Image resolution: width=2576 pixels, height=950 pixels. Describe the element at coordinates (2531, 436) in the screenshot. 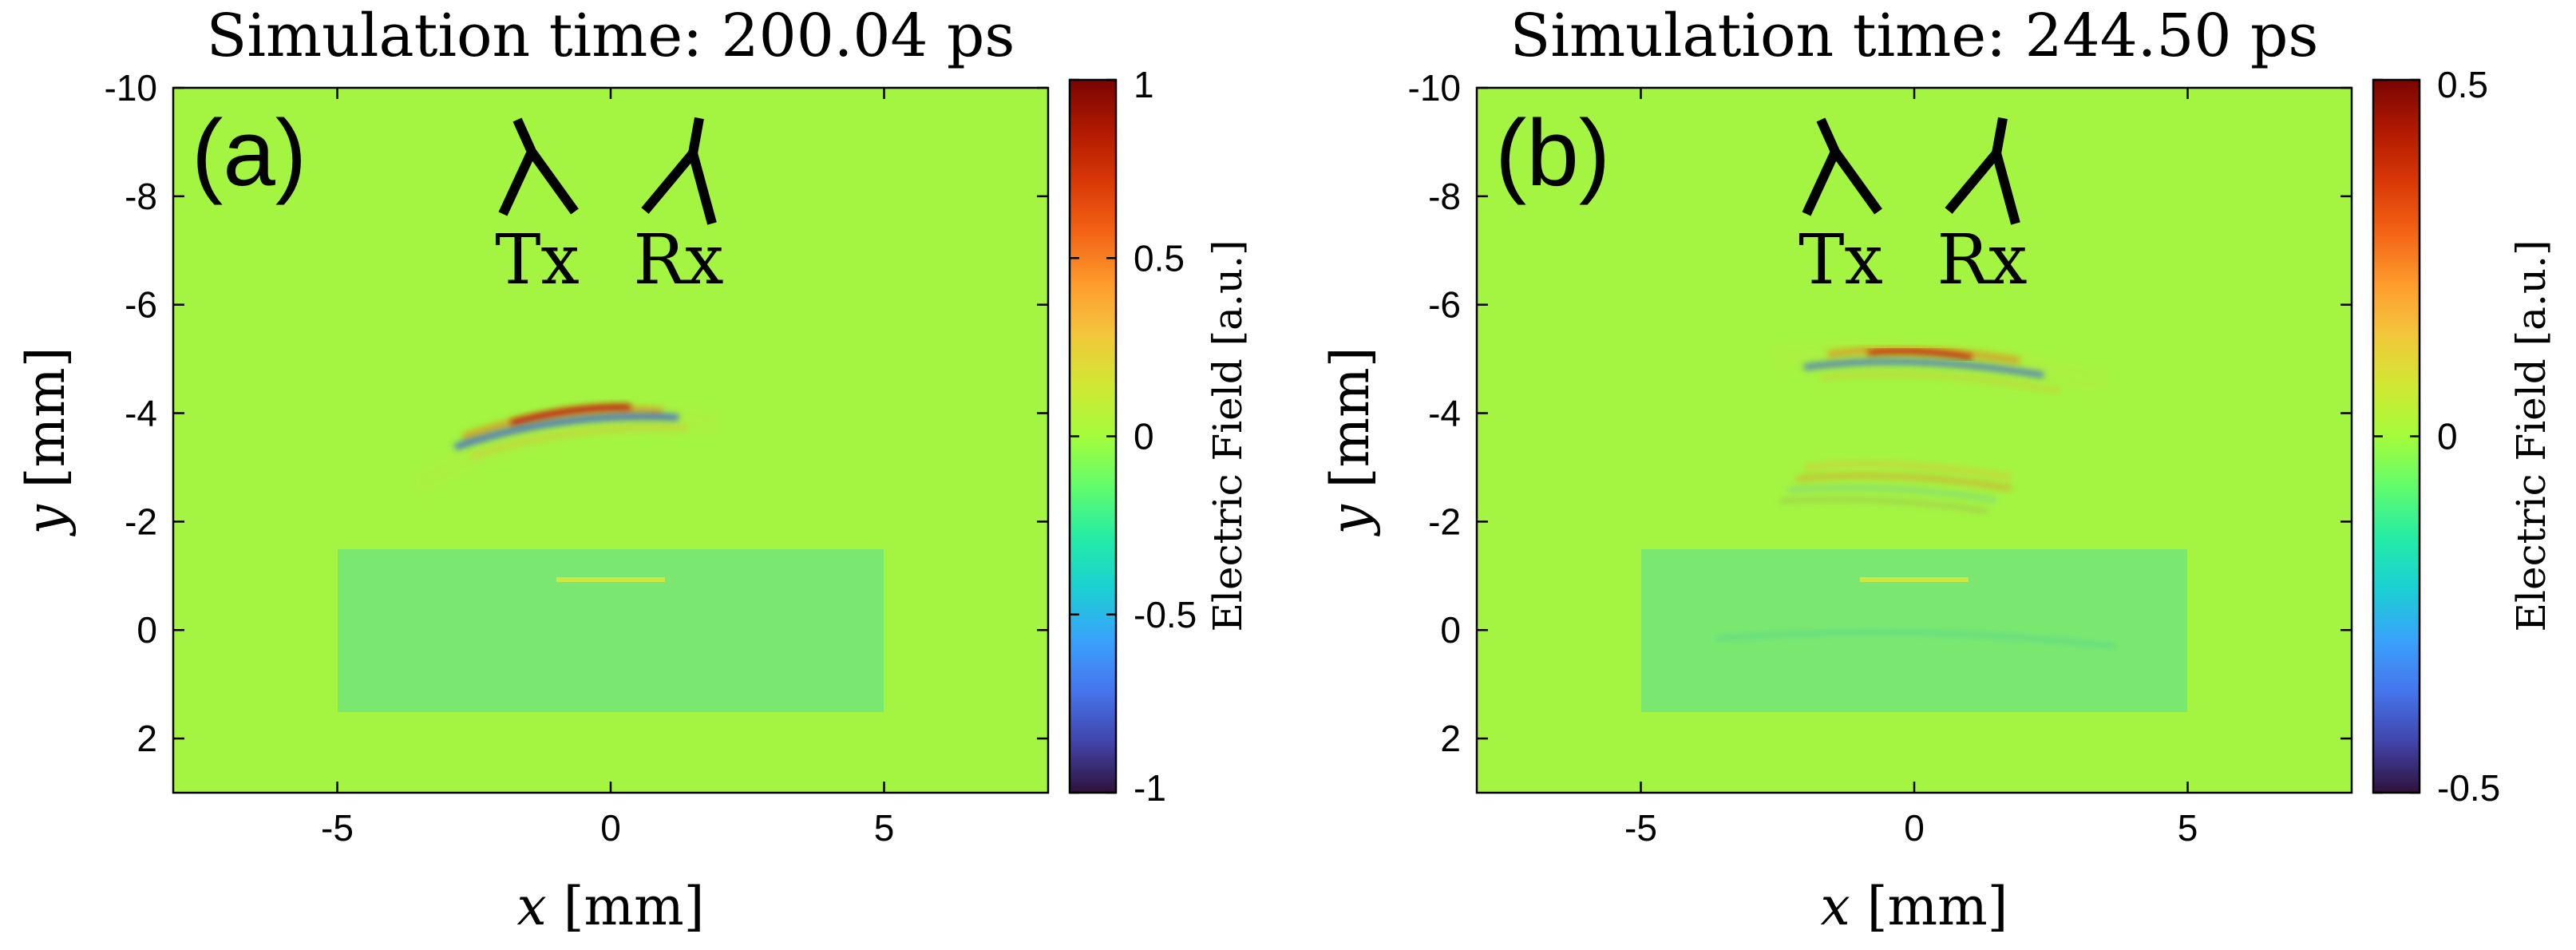

I see `colorbar-label-b: Electric Field [a.u.]` at that location.